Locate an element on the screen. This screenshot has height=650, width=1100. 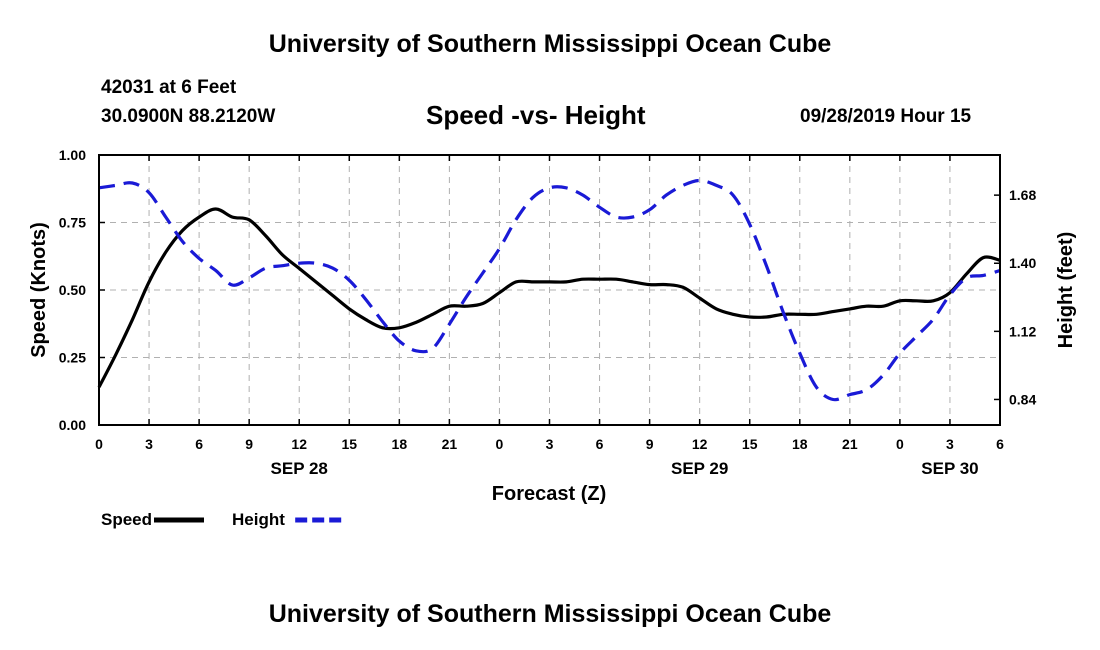
date-label: SEP 29 is located at coordinates (699, 468).